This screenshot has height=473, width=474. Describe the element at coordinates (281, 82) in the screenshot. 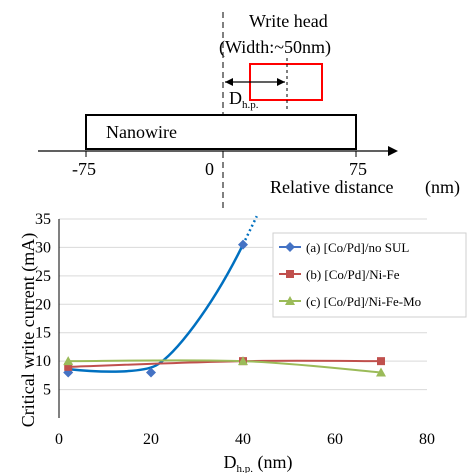

I see `dhp-arrow-head-right` at that location.